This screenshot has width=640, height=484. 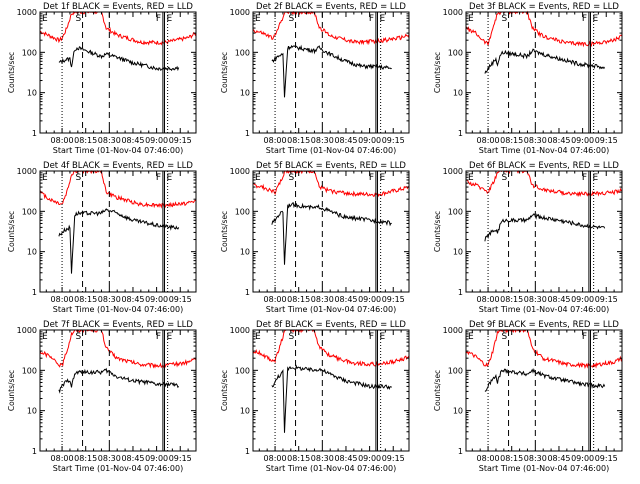 What do you see at coordinates (331, 325) in the screenshot?
I see `chart-title: Det 8f BLACK = Events, RED = LLD` at bounding box center [331, 325].